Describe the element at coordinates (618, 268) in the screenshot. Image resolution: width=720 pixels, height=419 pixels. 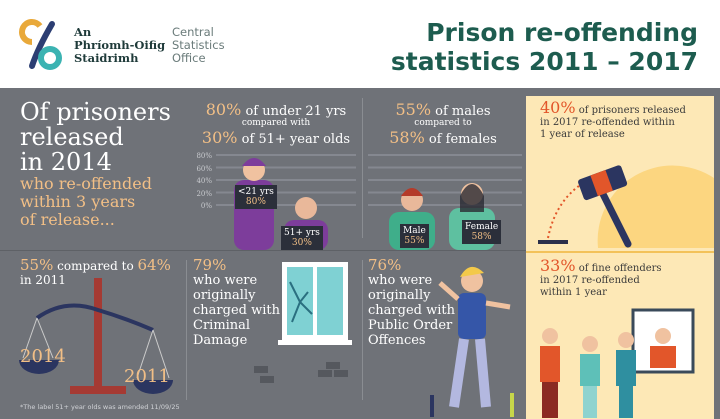
I see `stat-text: of fine offenders` at that location.